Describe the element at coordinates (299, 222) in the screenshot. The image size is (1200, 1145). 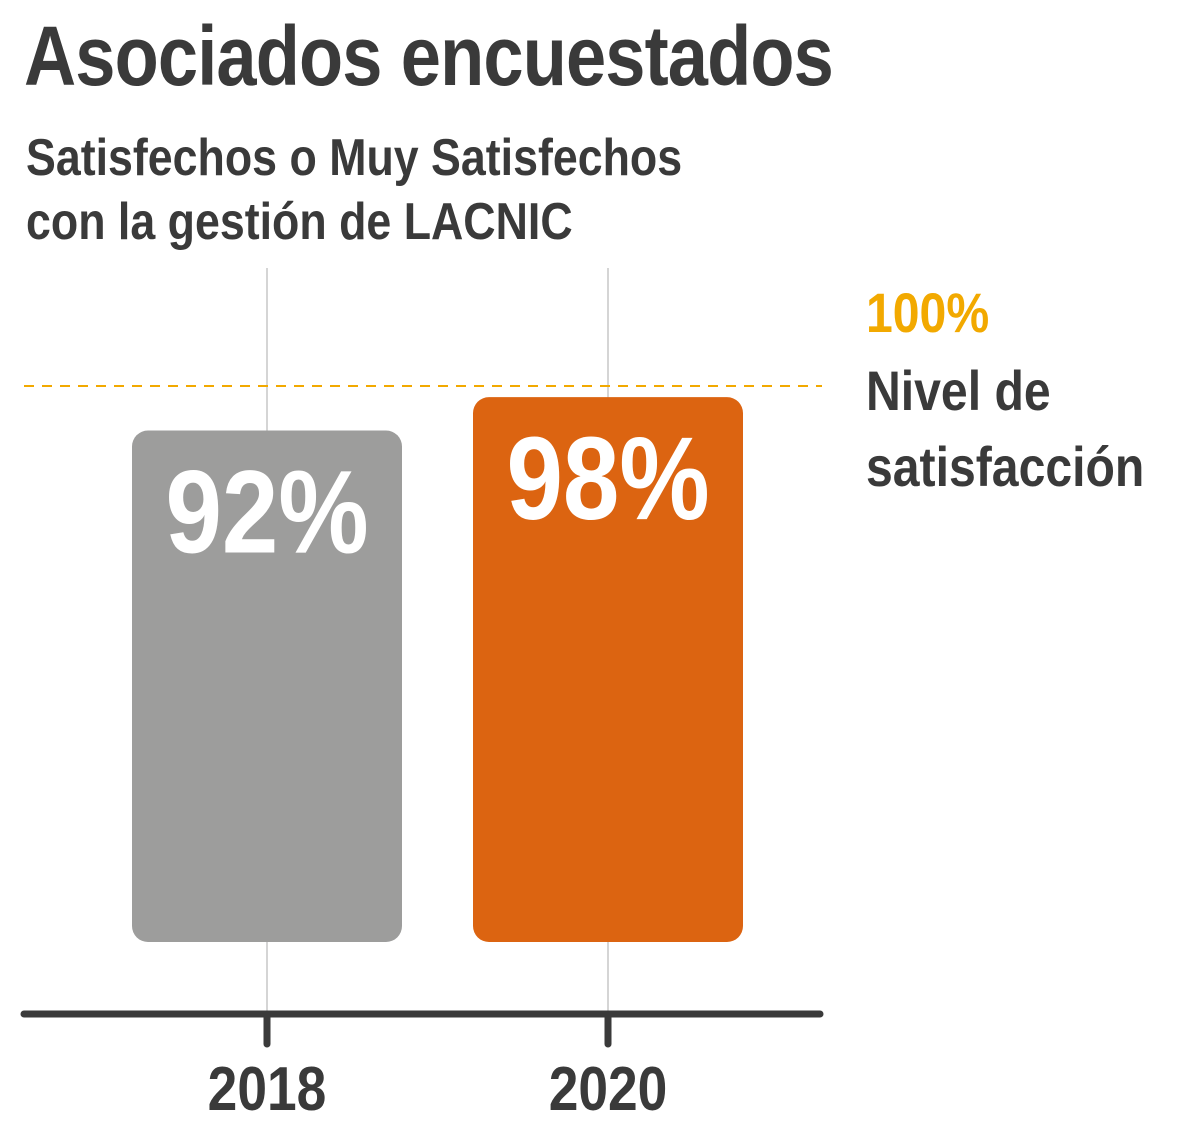
I see `subtitle-line-2: con la gestión de LACNIC` at that location.